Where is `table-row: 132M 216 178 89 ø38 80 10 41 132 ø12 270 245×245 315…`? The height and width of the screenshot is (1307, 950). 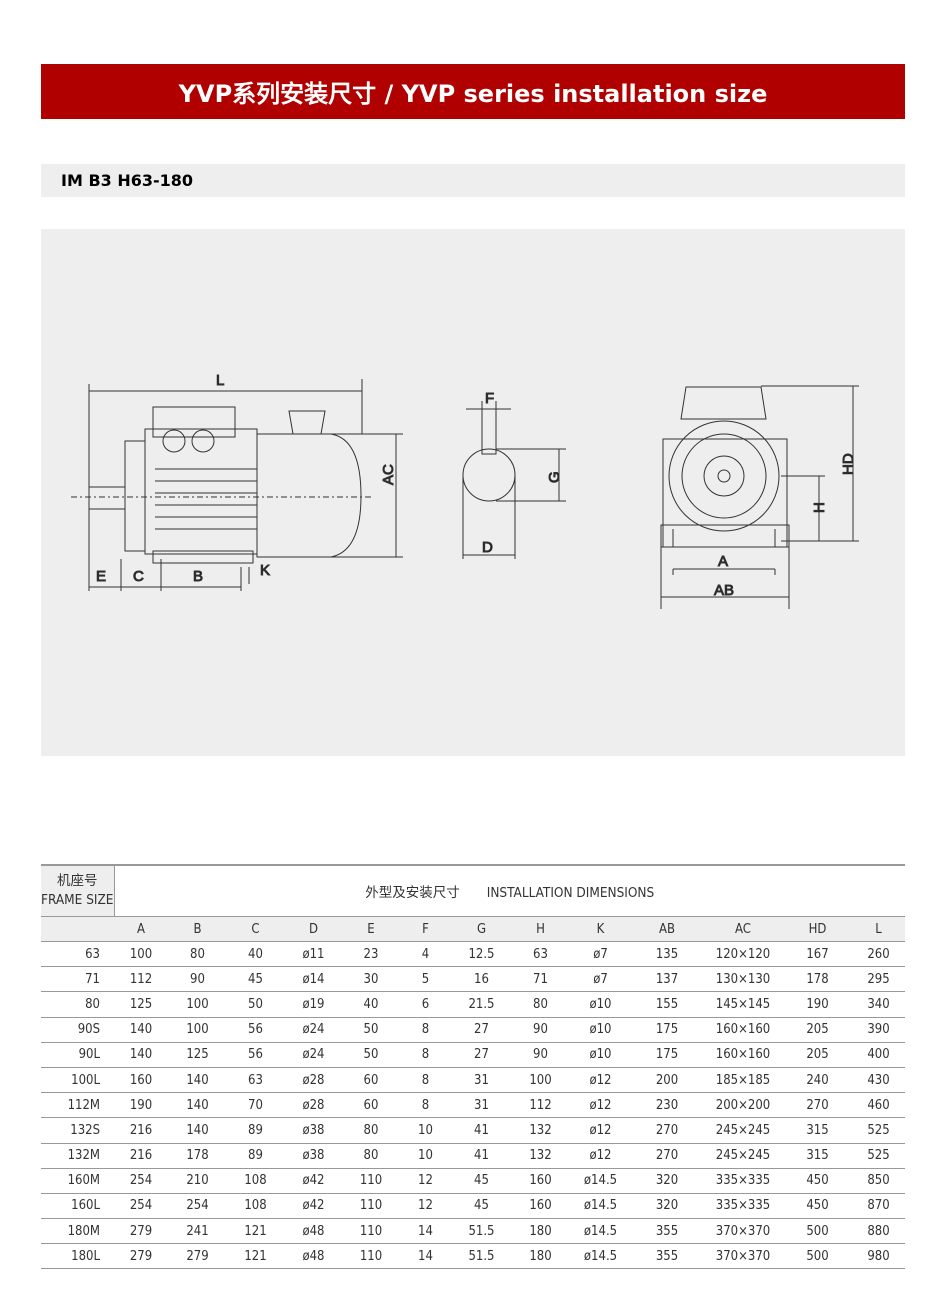
table-row: 132M 216 178 89 ø38 80 10 41 132 ø12 270 245×245 315… is located at coordinates (473, 1156).